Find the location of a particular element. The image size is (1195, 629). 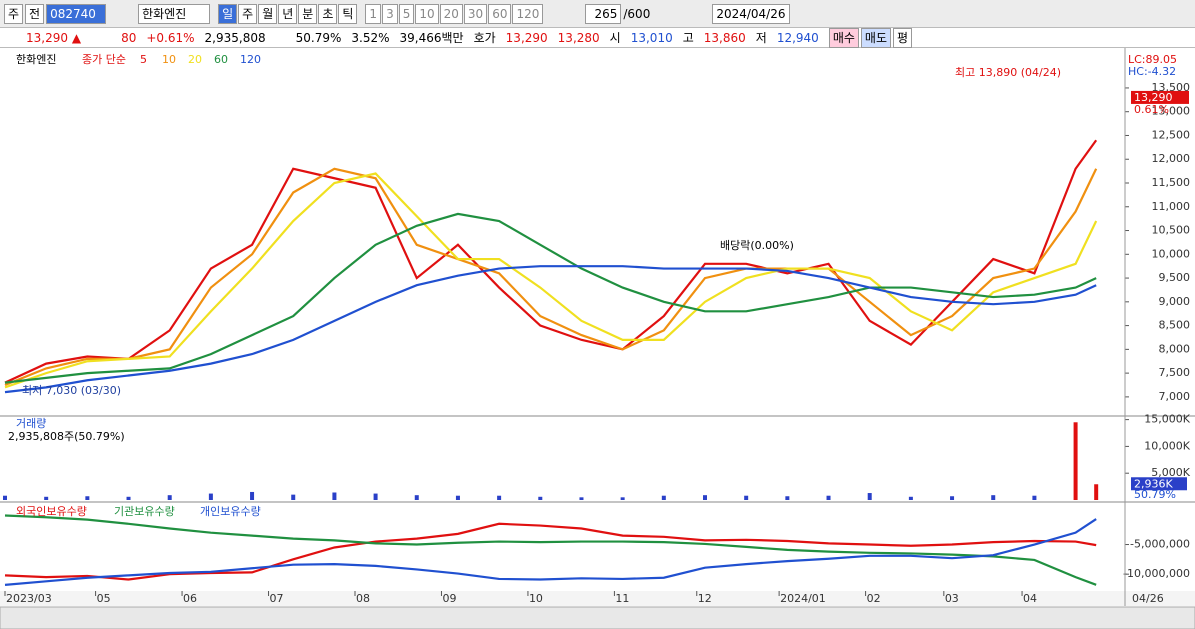

title: 거래량 is located at coordinates (31, 423).